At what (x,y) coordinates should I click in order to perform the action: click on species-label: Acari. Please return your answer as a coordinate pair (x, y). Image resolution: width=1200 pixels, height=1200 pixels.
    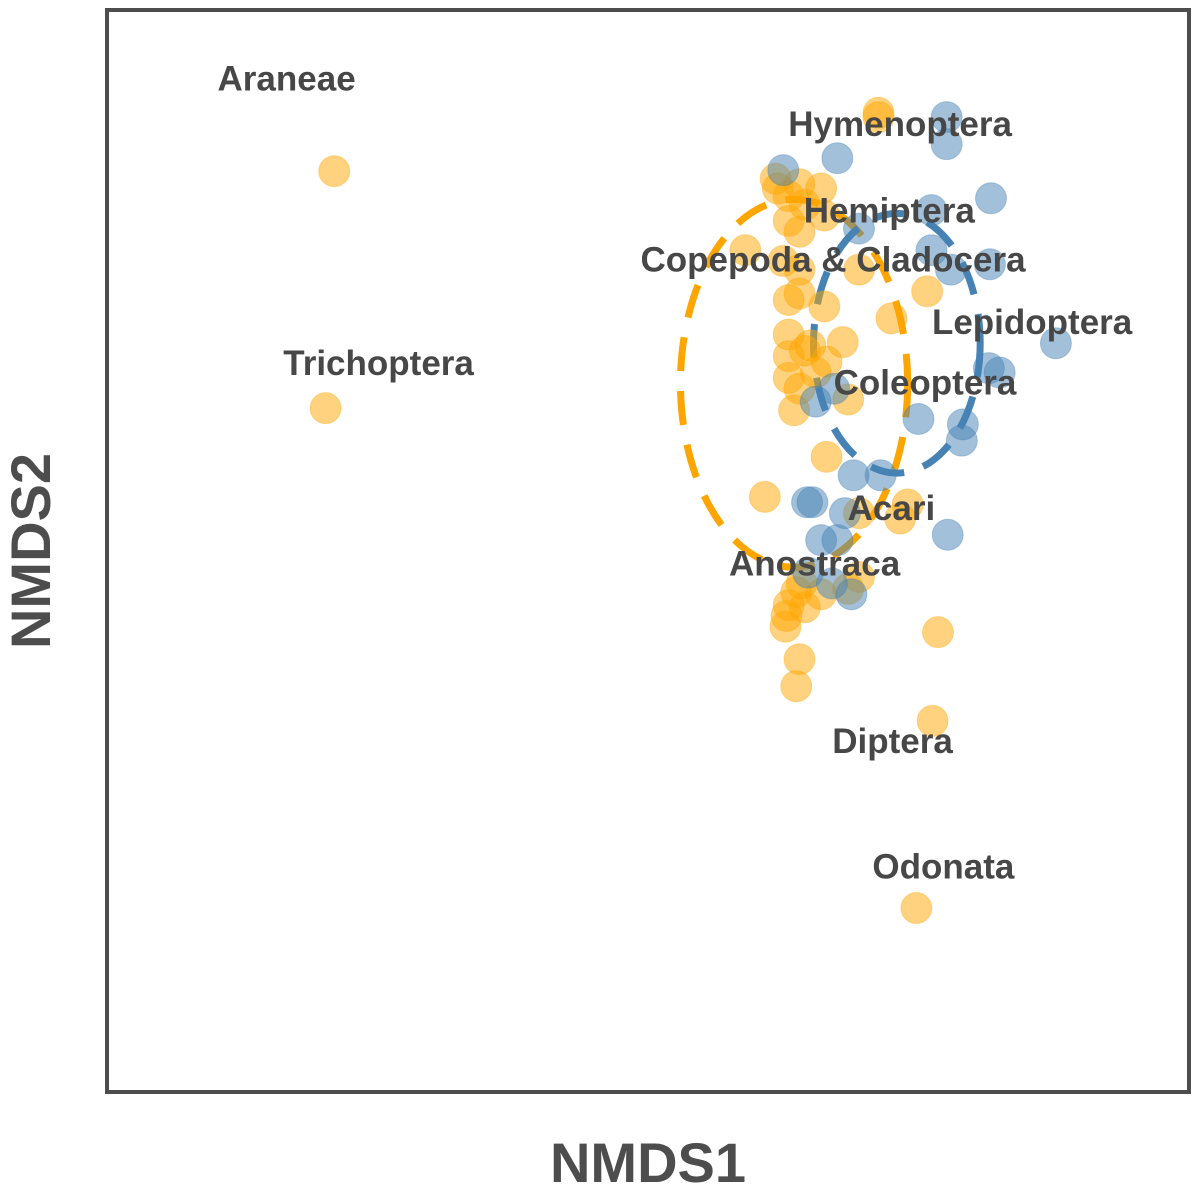
    Looking at the image, I should click on (892, 508).